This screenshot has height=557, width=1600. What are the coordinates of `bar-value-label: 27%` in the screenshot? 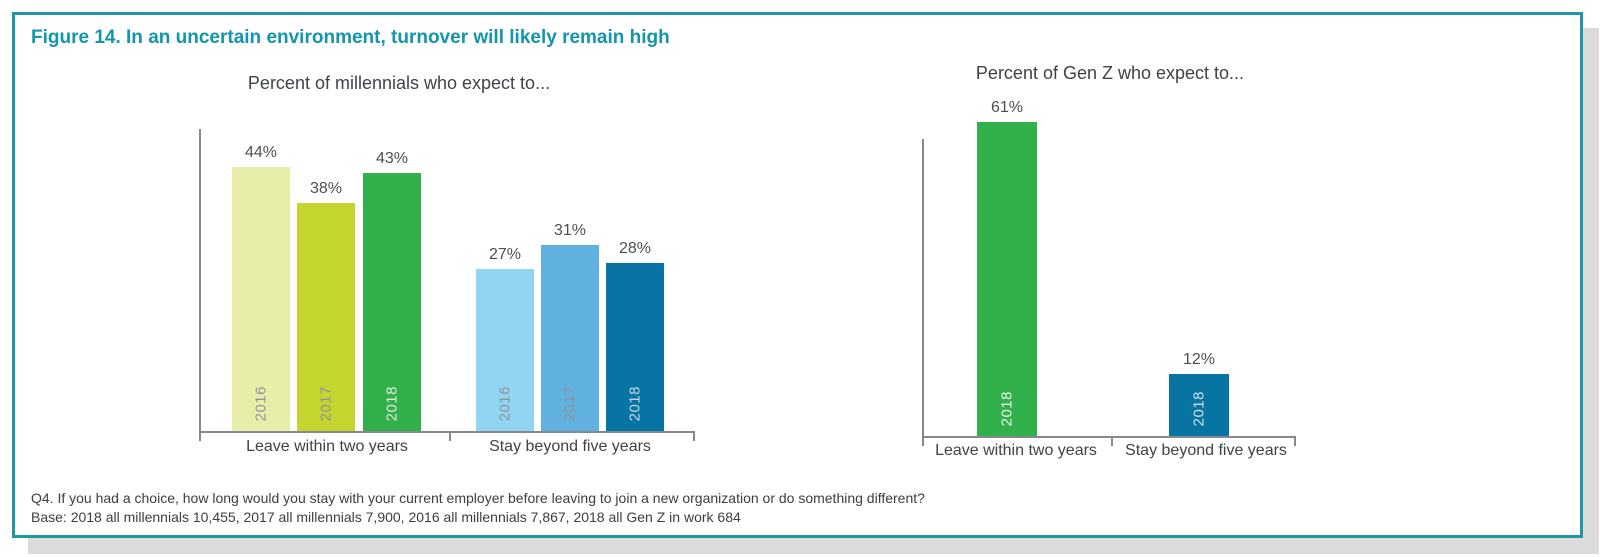 It's located at (505, 254).